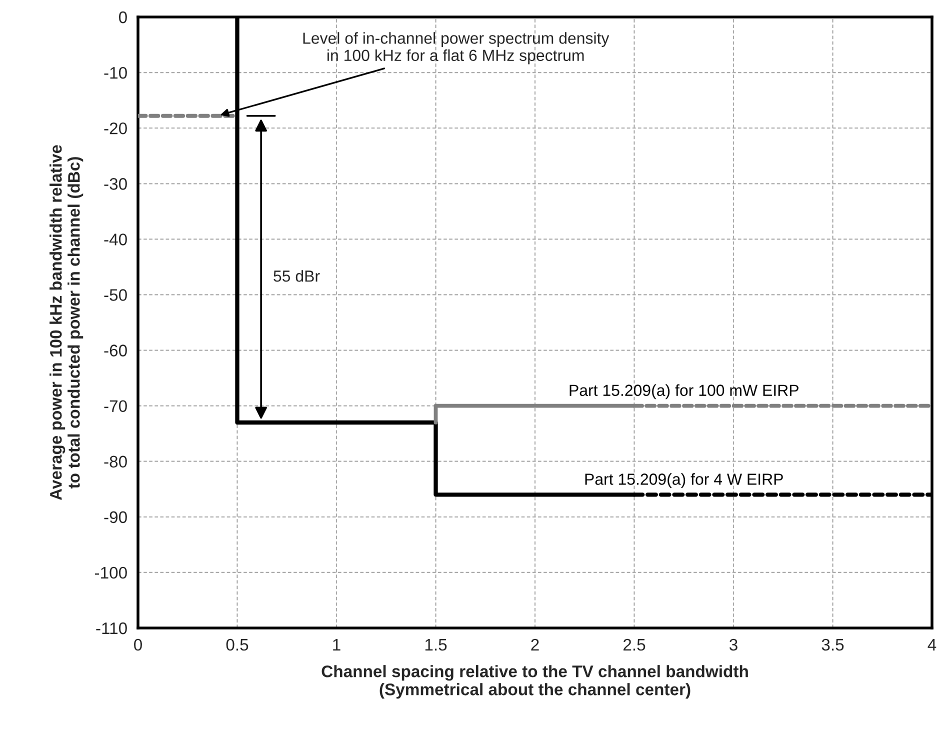 This screenshot has height=749, width=943. Describe the element at coordinates (67, 322) in the screenshot. I see `y-axis-title: Average power in 100 kHz bandwidth relative to total conducted power in channel (dBc)` at that location.